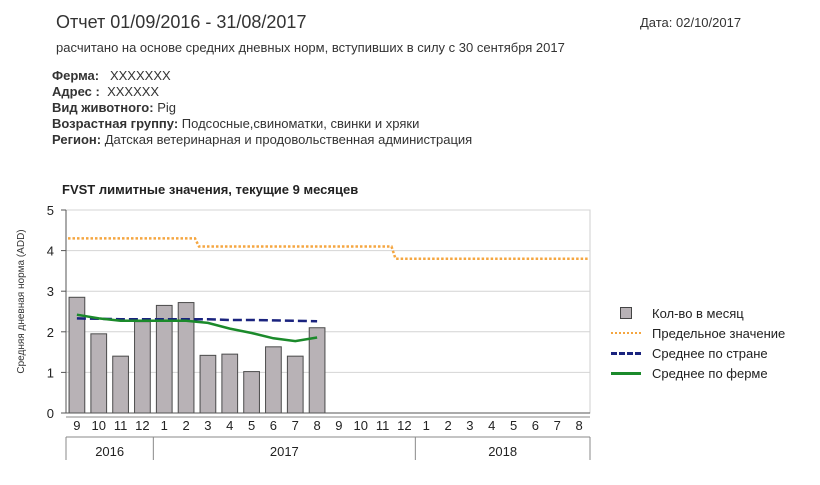 The image size is (820, 485). What do you see at coordinates (300, 123) in the screenshot?
I see `age-value: Подсосные,свиноматки, свинки и хряки` at bounding box center [300, 123].